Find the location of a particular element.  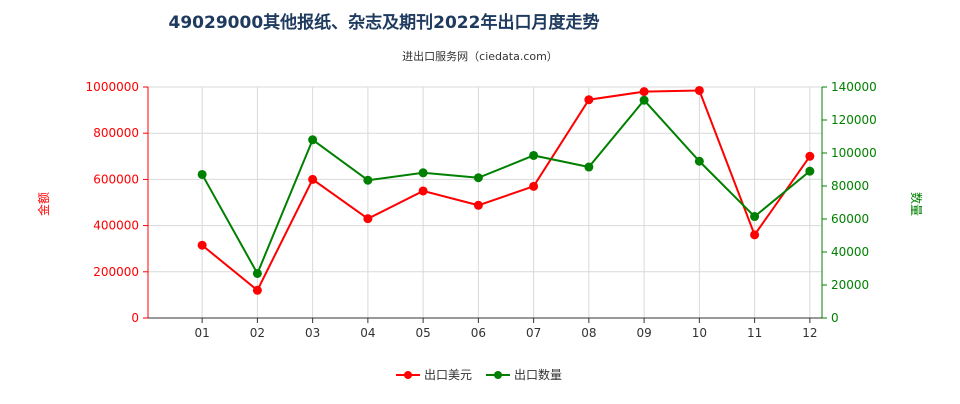

x-tick-label: 05 is located at coordinates (422, 333).